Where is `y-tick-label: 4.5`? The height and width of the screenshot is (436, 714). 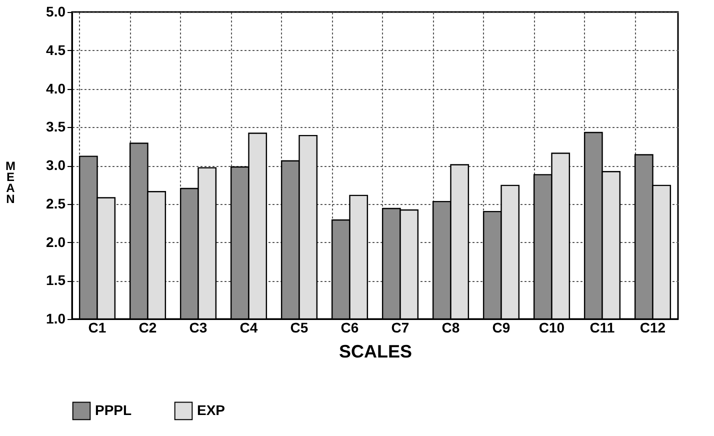 y-tick-label: 4.5 is located at coordinates (56, 50).